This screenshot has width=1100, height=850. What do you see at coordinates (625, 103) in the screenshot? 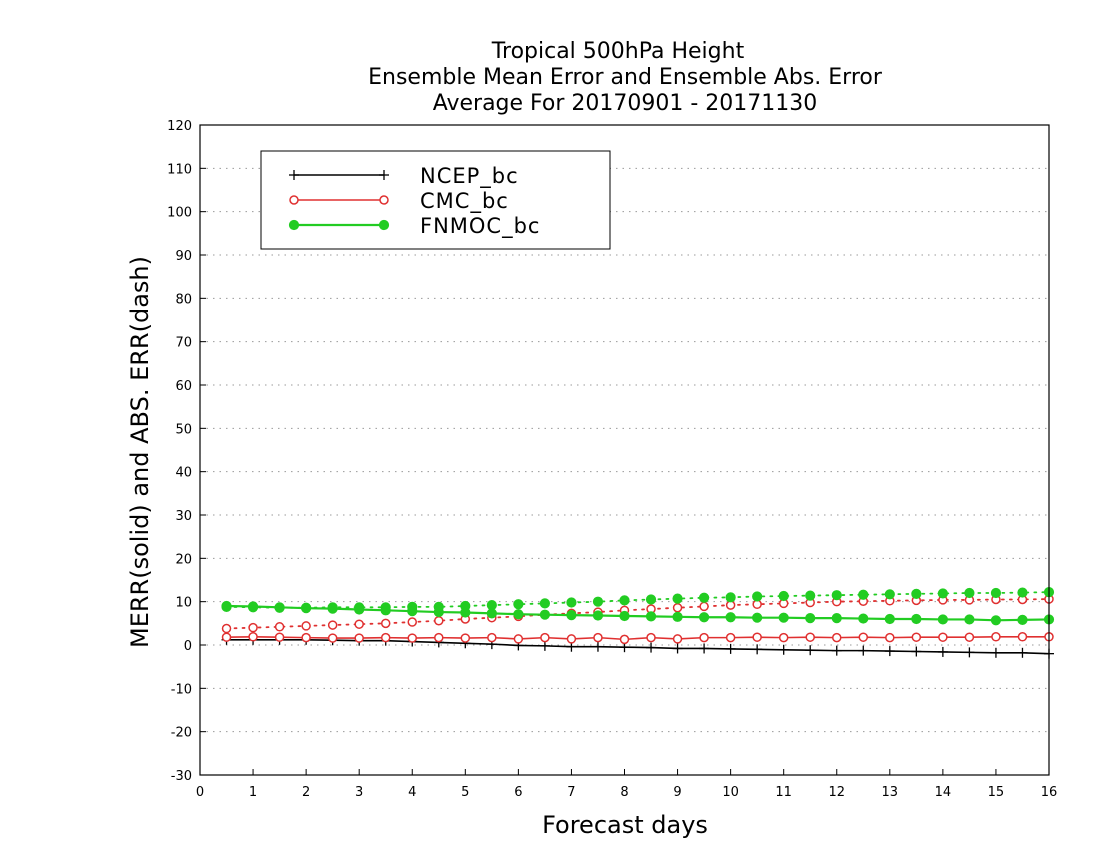
I see `chart-title-line-3: Average For 20170901 - 20171130` at bounding box center [625, 103].